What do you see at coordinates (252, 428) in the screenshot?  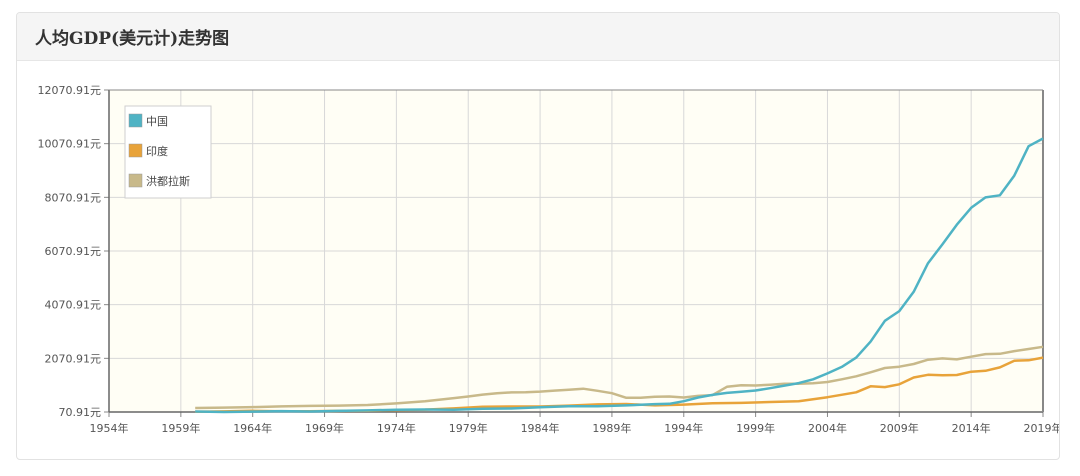 I see `x-tick-label: 1964年` at bounding box center [252, 428].